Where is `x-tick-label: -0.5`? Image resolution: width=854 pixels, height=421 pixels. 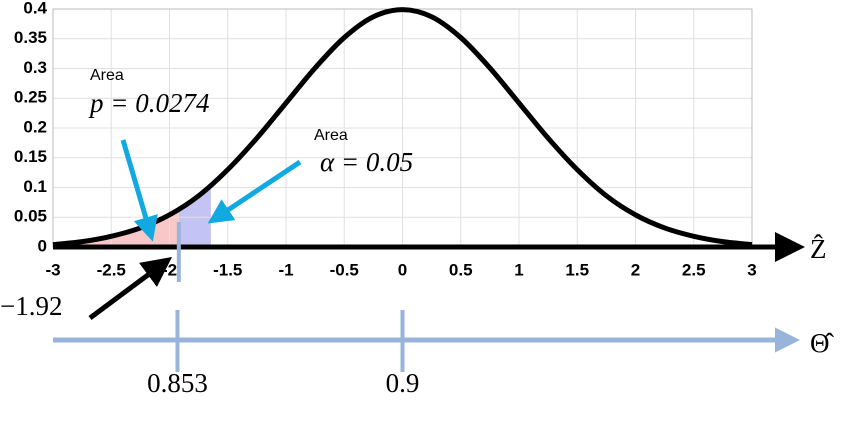
x-tick-label: -0.5 is located at coordinates (344, 269).